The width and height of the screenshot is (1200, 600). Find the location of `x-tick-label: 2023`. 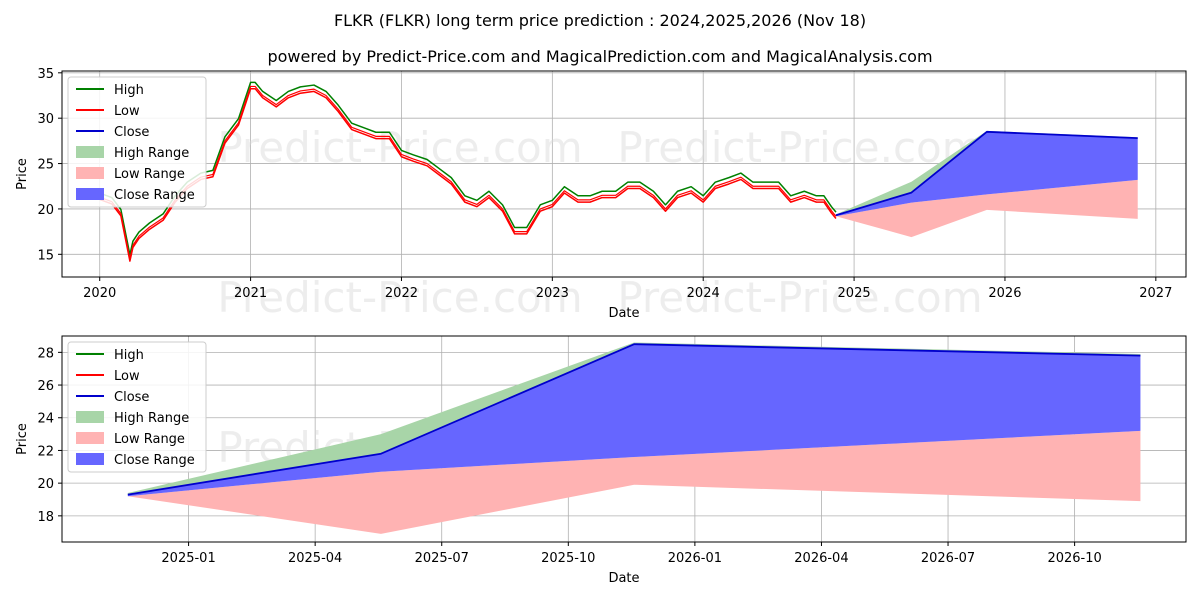

x-tick-label: 2023 is located at coordinates (552, 293).